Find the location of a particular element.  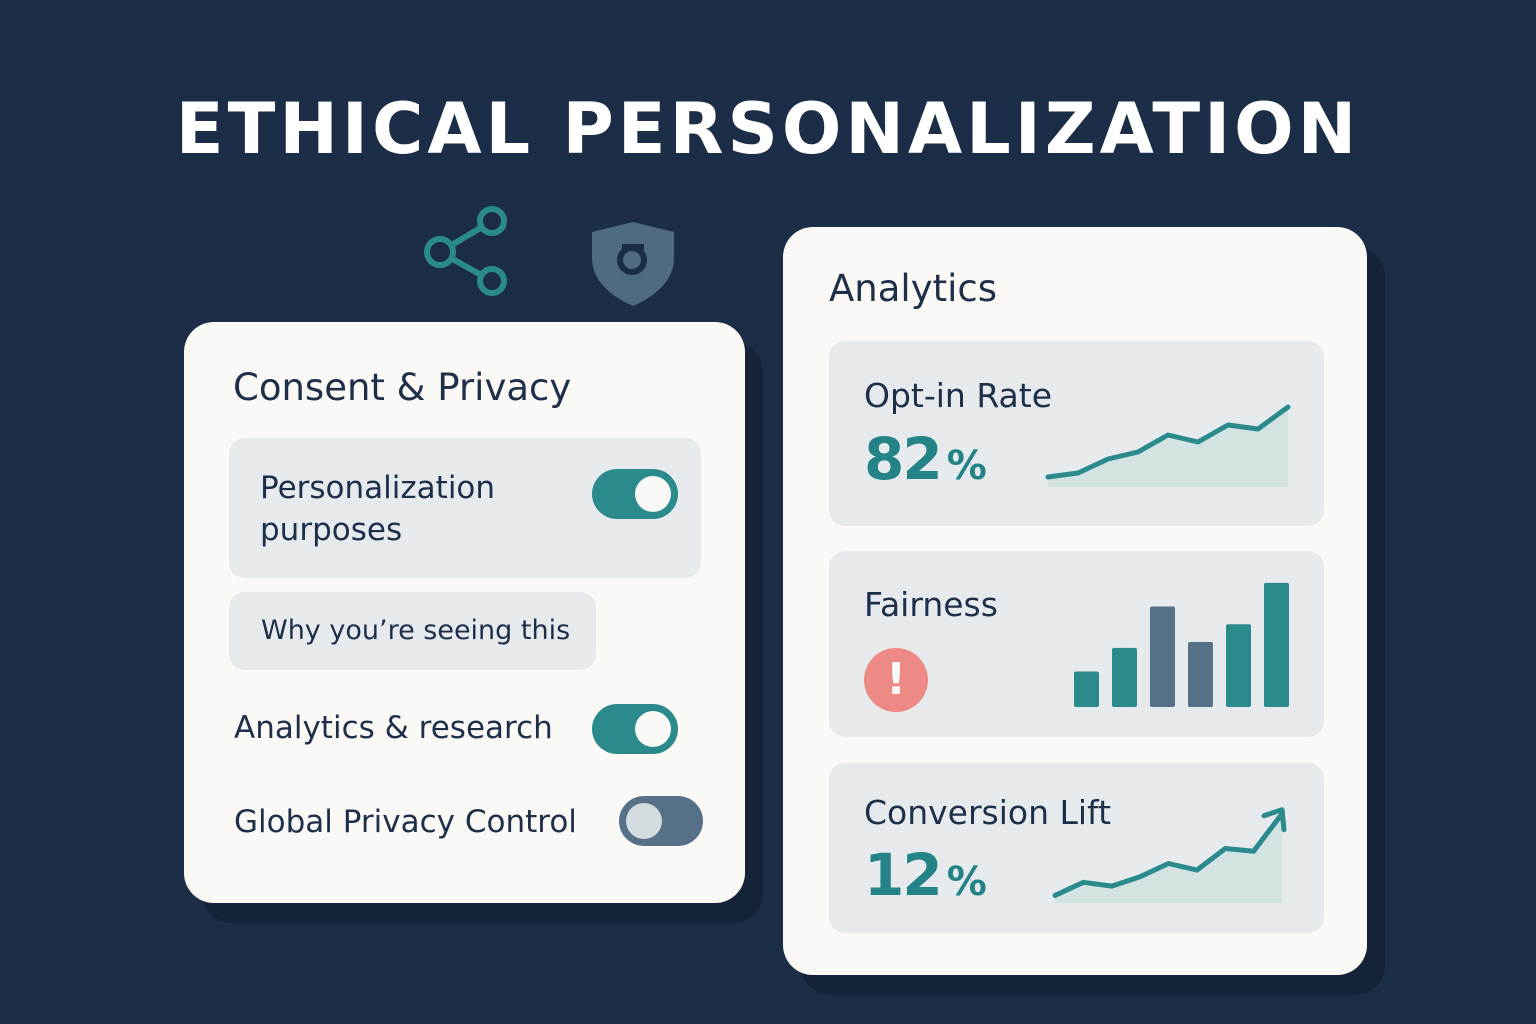

opt-in-rate-label: Opt-in Rate is located at coordinates (958, 395).